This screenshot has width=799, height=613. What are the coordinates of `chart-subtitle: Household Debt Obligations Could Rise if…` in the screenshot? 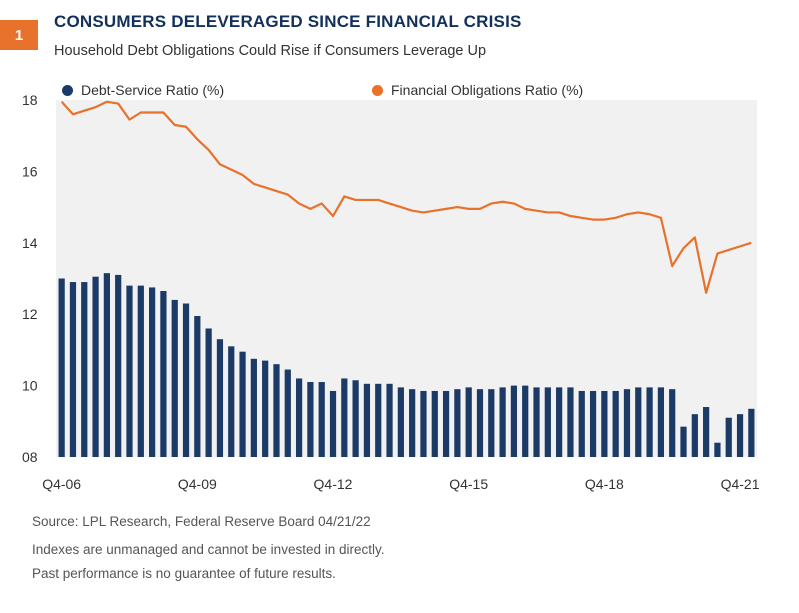 It's located at (270, 51).